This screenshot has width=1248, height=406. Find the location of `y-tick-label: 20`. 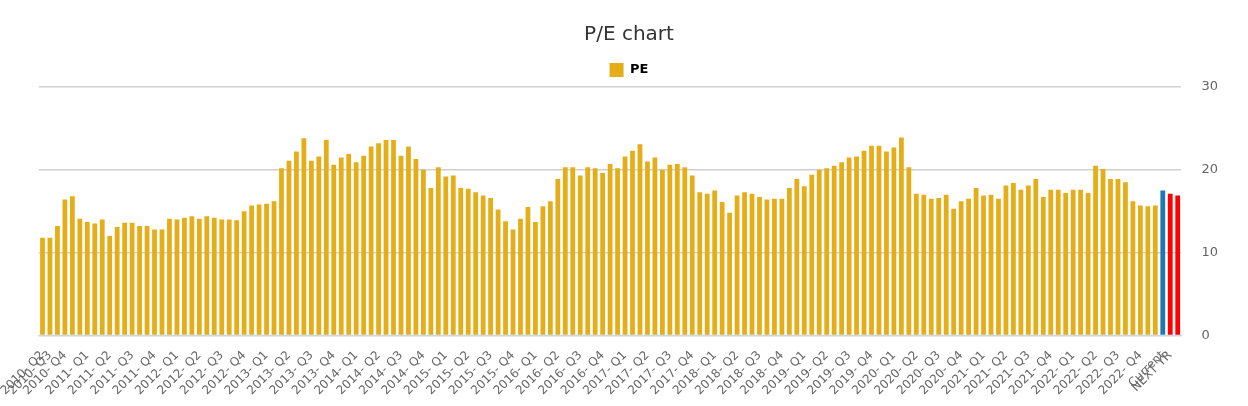

y-tick-label: 20 is located at coordinates (1209, 169).